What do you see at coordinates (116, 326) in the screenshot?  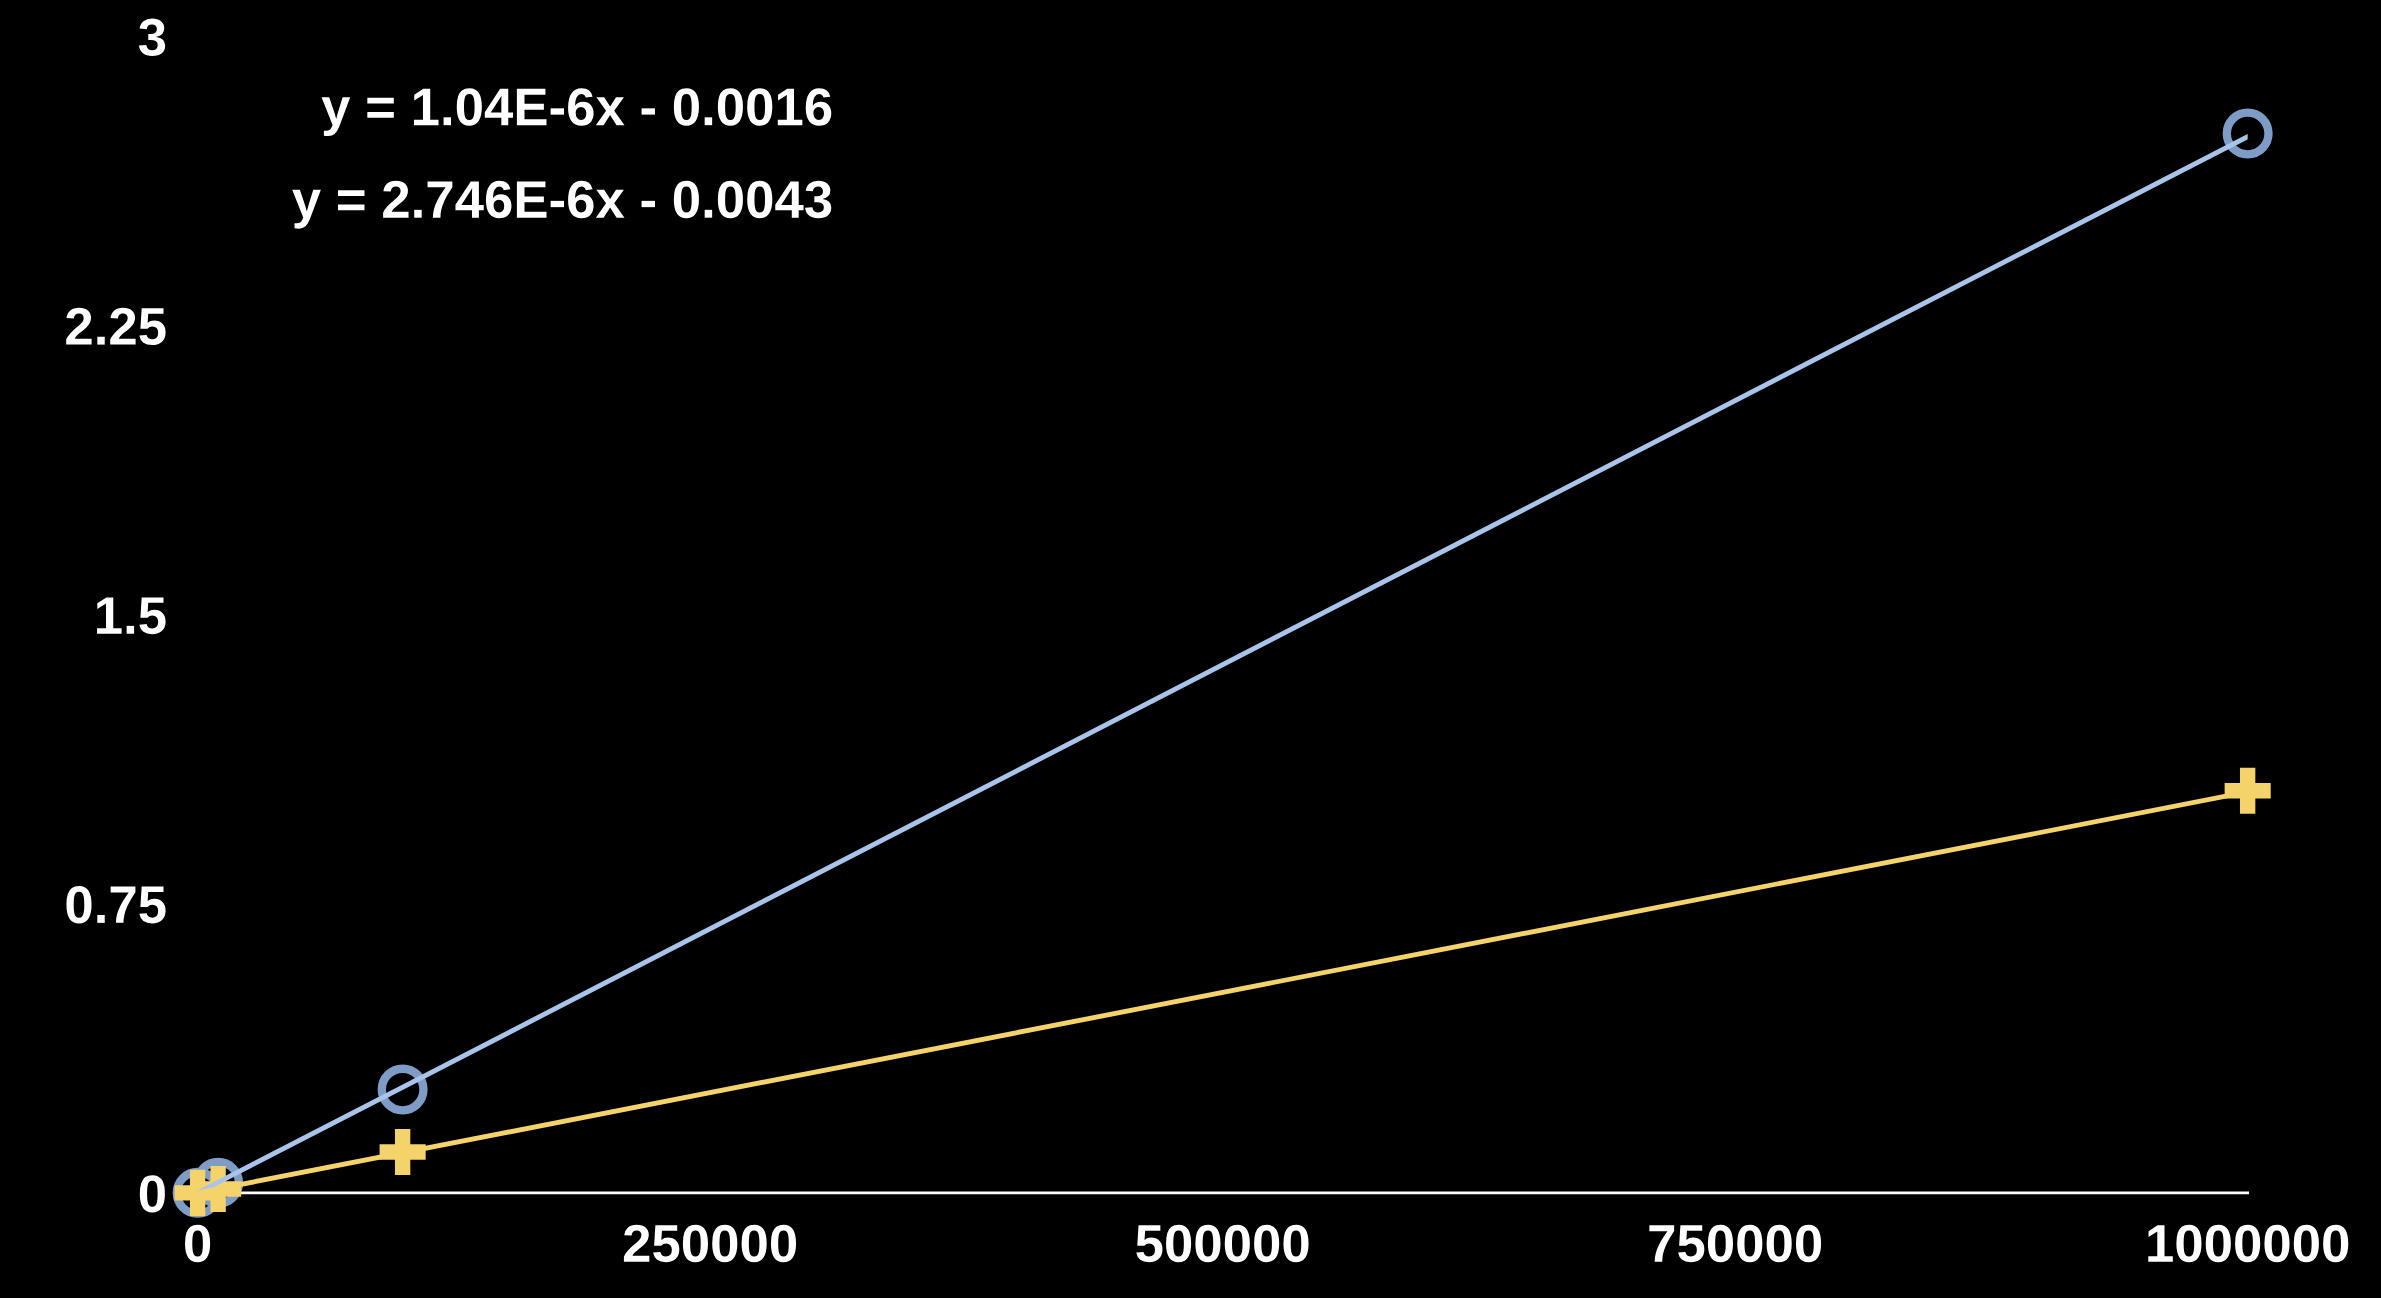 I see `y-tick-label: 2.25` at bounding box center [116, 326].